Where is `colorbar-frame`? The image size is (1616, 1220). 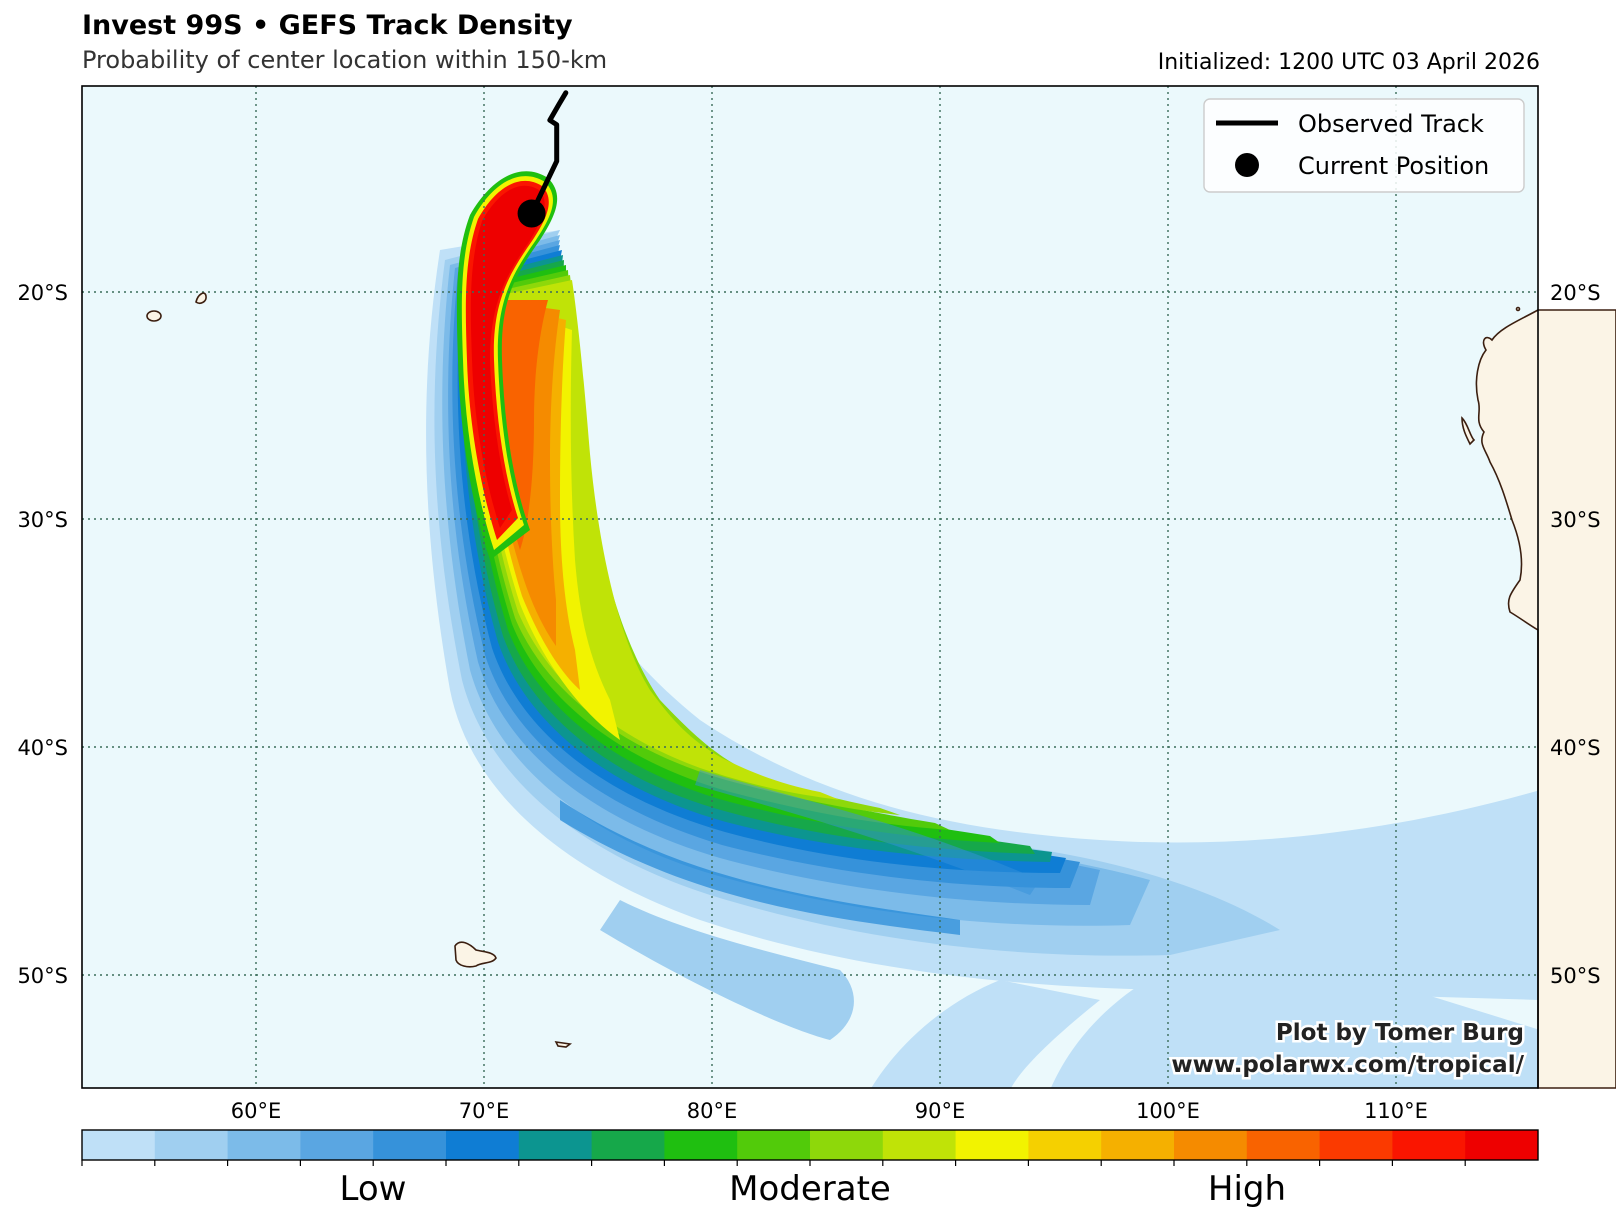
colorbar-frame is located at coordinates (810, 1145).